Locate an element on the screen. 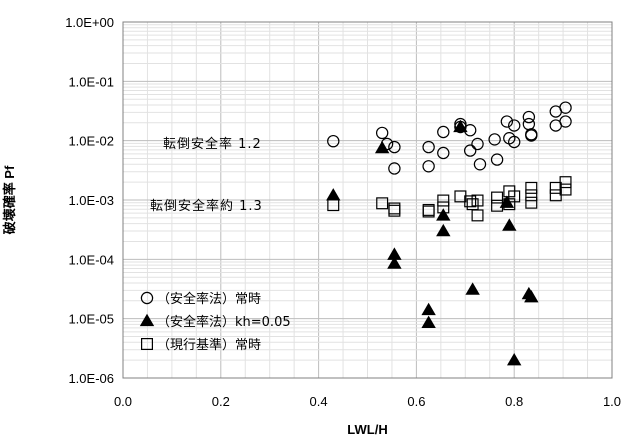 This screenshot has width=625, height=436. x-tick-label: 0.4 is located at coordinates (319, 401).